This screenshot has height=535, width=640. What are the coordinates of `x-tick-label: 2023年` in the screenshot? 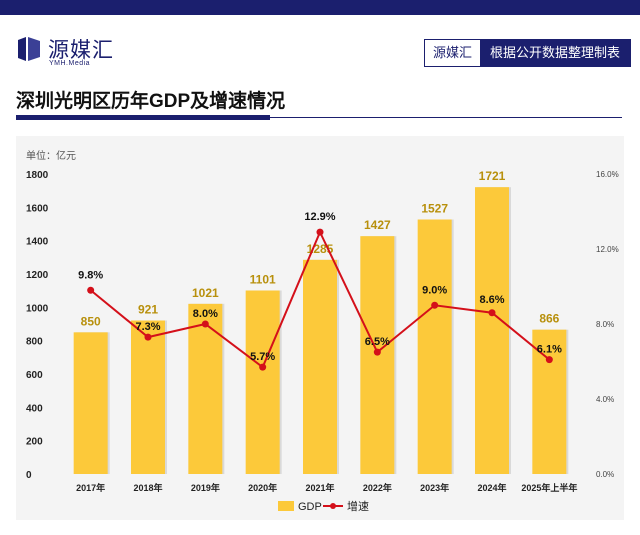 It's located at (434, 487).